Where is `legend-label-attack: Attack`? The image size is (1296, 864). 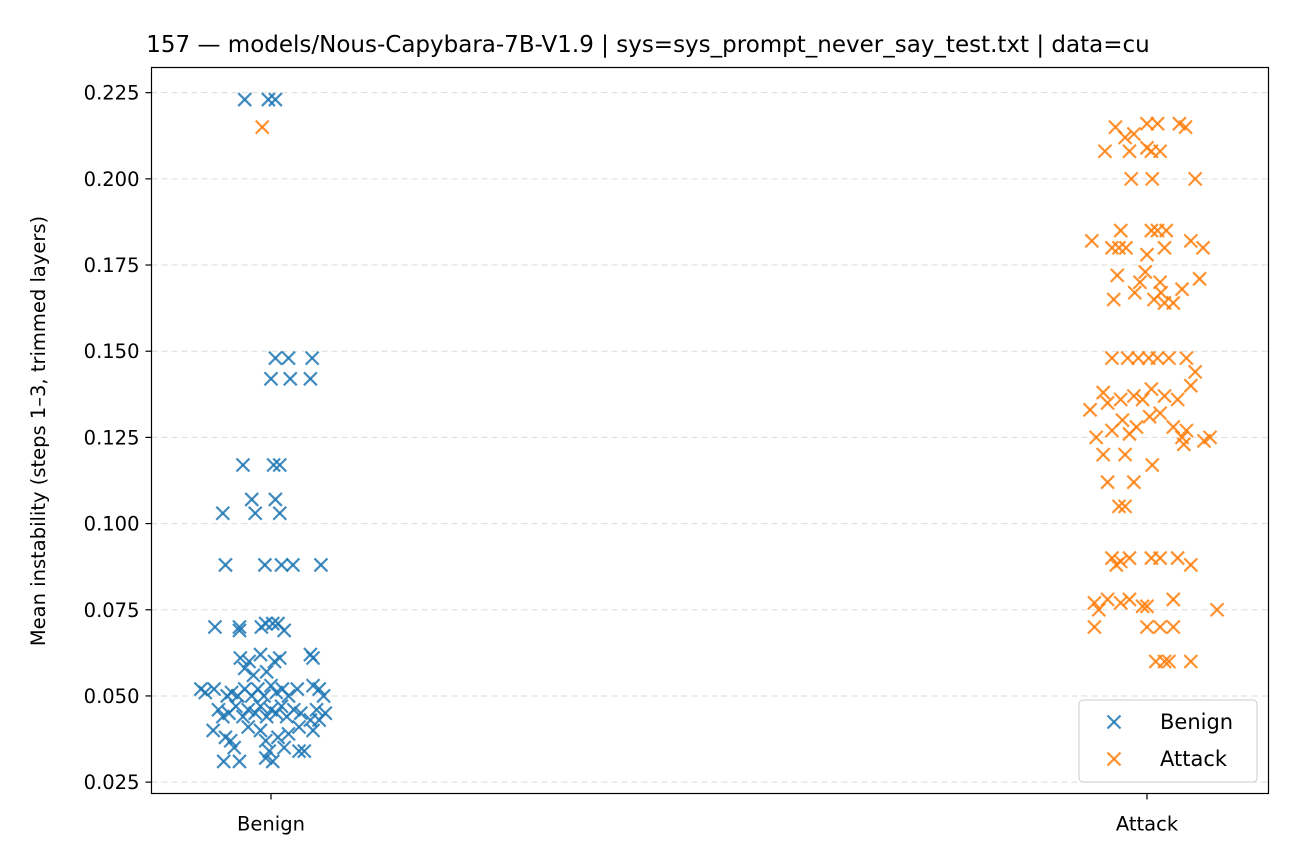
legend-label-attack: Attack is located at coordinates (1194, 759).